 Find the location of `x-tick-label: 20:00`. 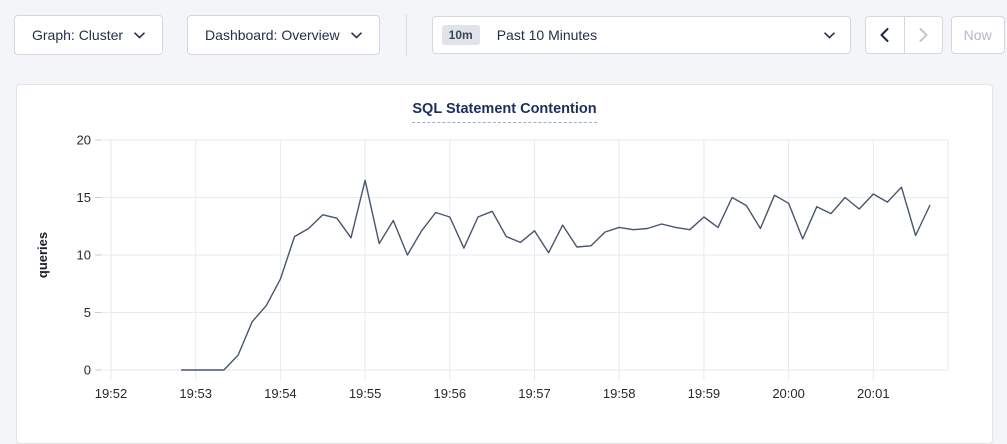

x-tick-label: 20:00 is located at coordinates (788, 393).